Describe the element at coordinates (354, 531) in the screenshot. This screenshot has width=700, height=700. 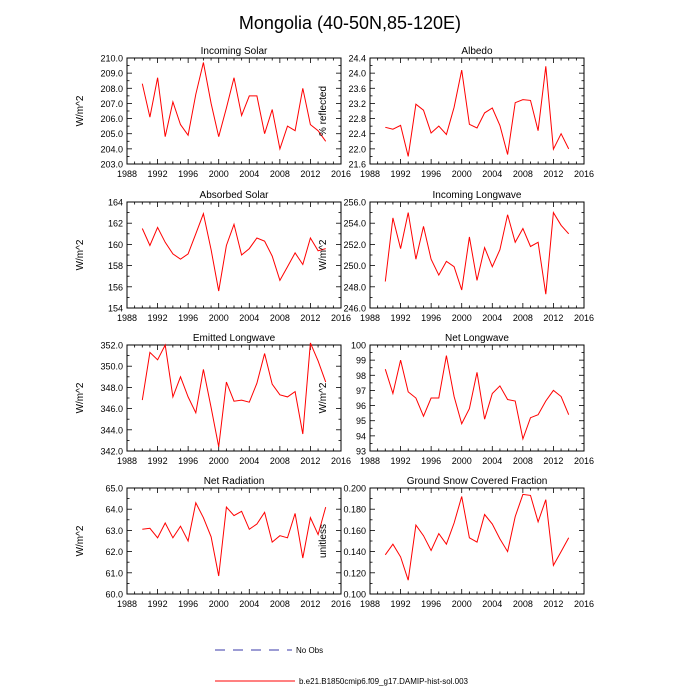
I see `y-tick-label: 0.160` at that location.